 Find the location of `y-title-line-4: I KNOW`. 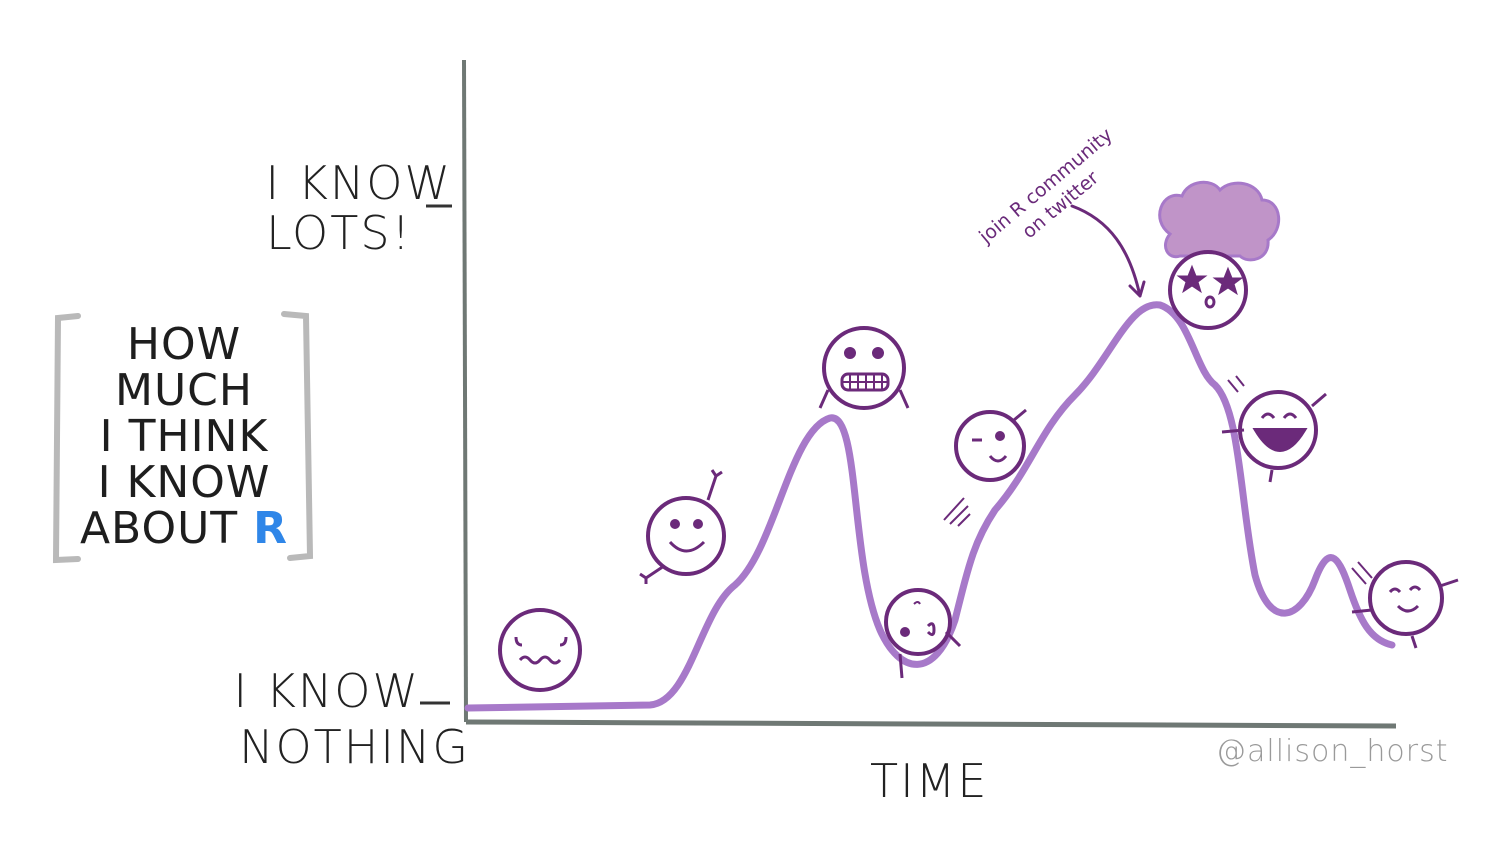

y-title-line-4: I KNOW is located at coordinates (184, 482).